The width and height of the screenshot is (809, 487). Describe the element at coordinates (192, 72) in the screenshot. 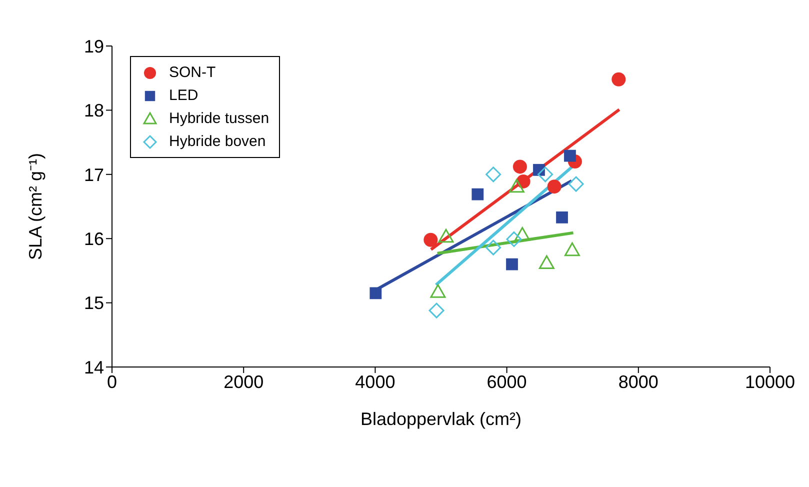

I see `legend-label: SON-T` at that location.